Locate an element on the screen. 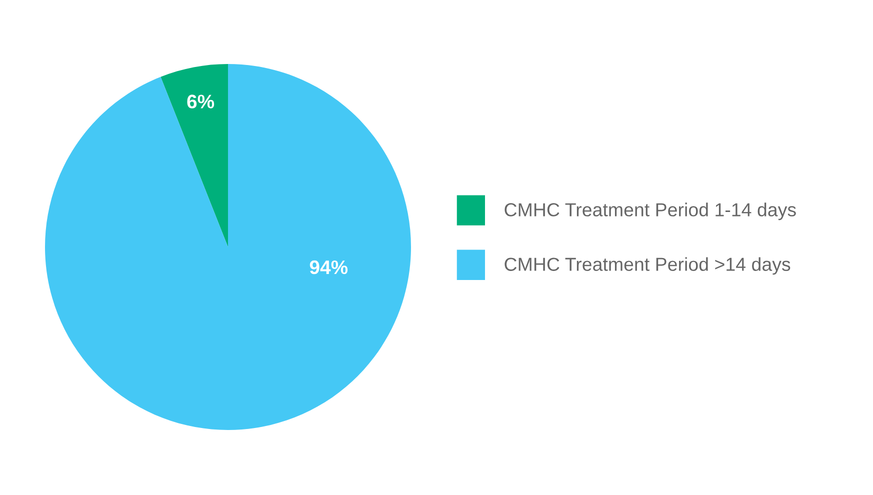  pie-slice is located at coordinates (194, 155).